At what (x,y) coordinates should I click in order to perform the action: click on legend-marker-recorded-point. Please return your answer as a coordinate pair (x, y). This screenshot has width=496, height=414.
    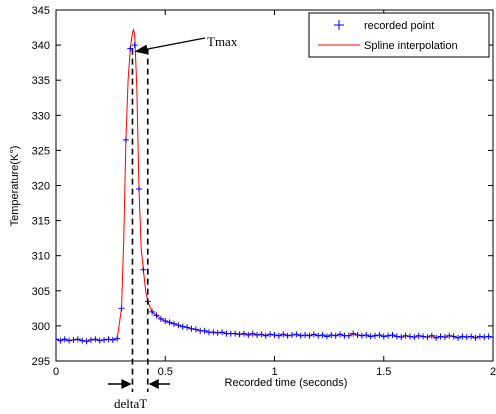
    Looking at the image, I should click on (339, 25).